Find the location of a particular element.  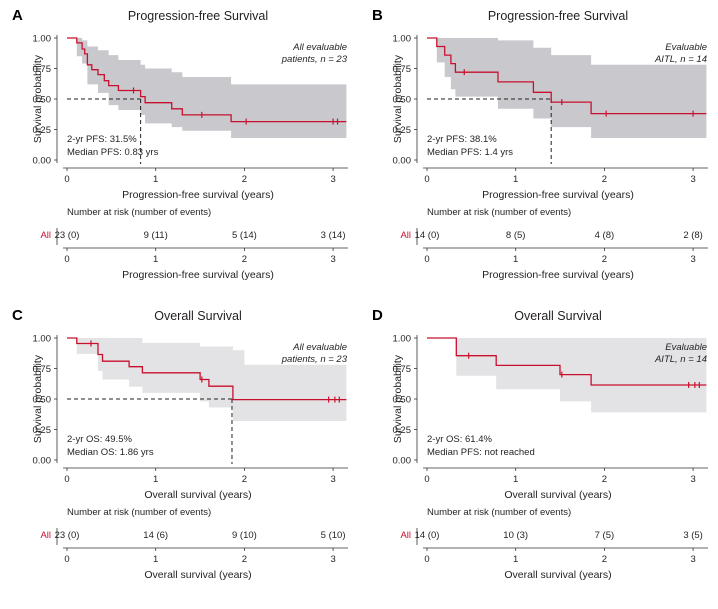

risk-count: 3 (14) is located at coordinates (333, 235).